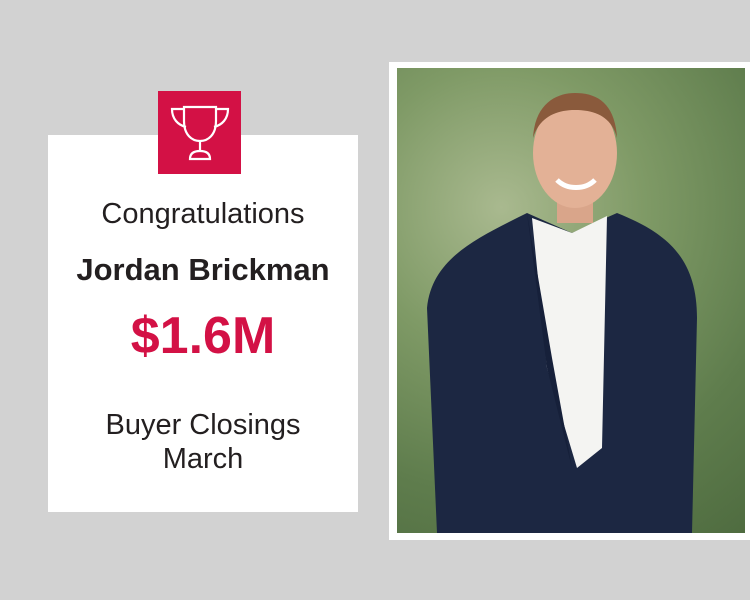  I want to click on category-text: Buyer Closings March, so click(203, 442).